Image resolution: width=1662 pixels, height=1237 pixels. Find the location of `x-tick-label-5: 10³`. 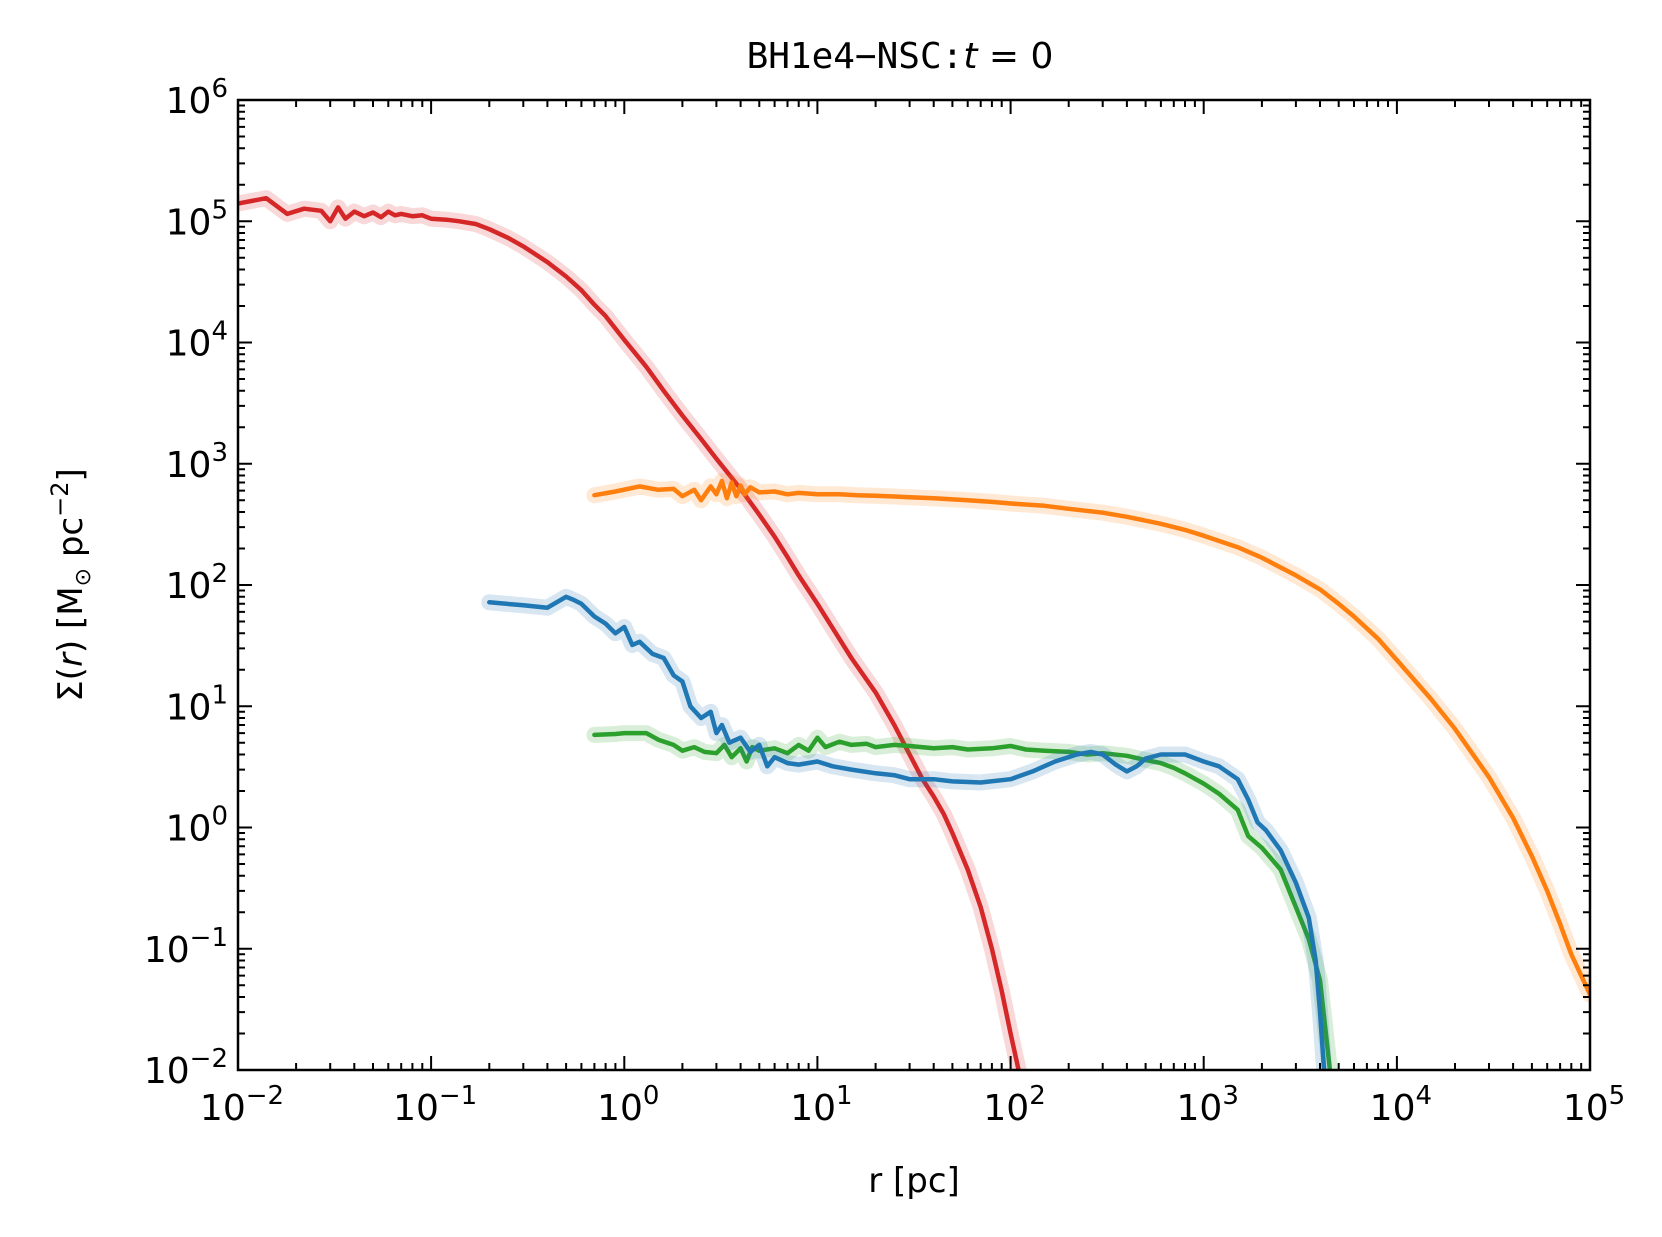

x-tick-label-5: 10³ is located at coordinates (1208, 1105).